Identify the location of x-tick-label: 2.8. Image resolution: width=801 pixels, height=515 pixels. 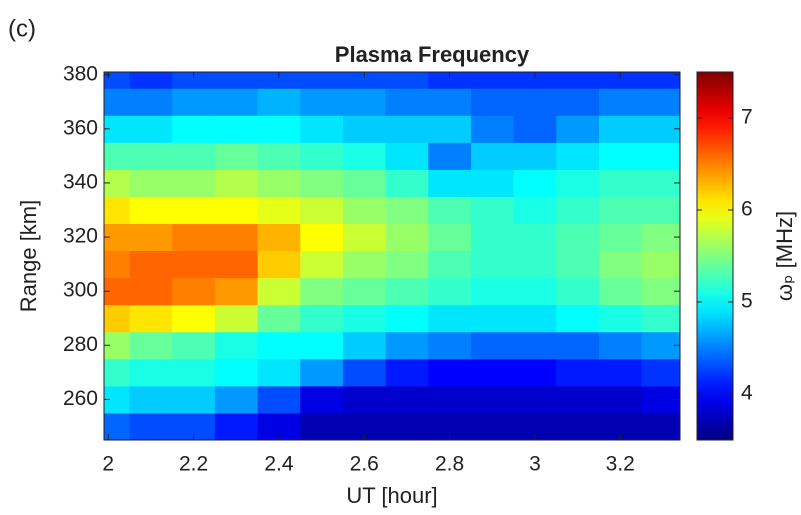
(449, 464).